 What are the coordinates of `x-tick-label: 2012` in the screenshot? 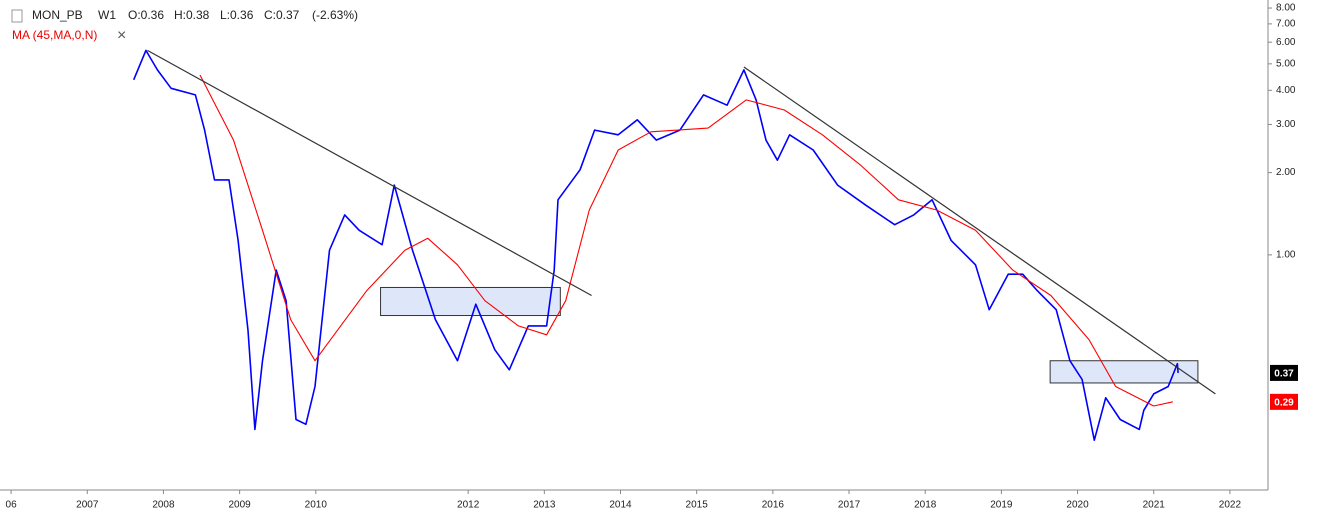 It's located at (468, 505).